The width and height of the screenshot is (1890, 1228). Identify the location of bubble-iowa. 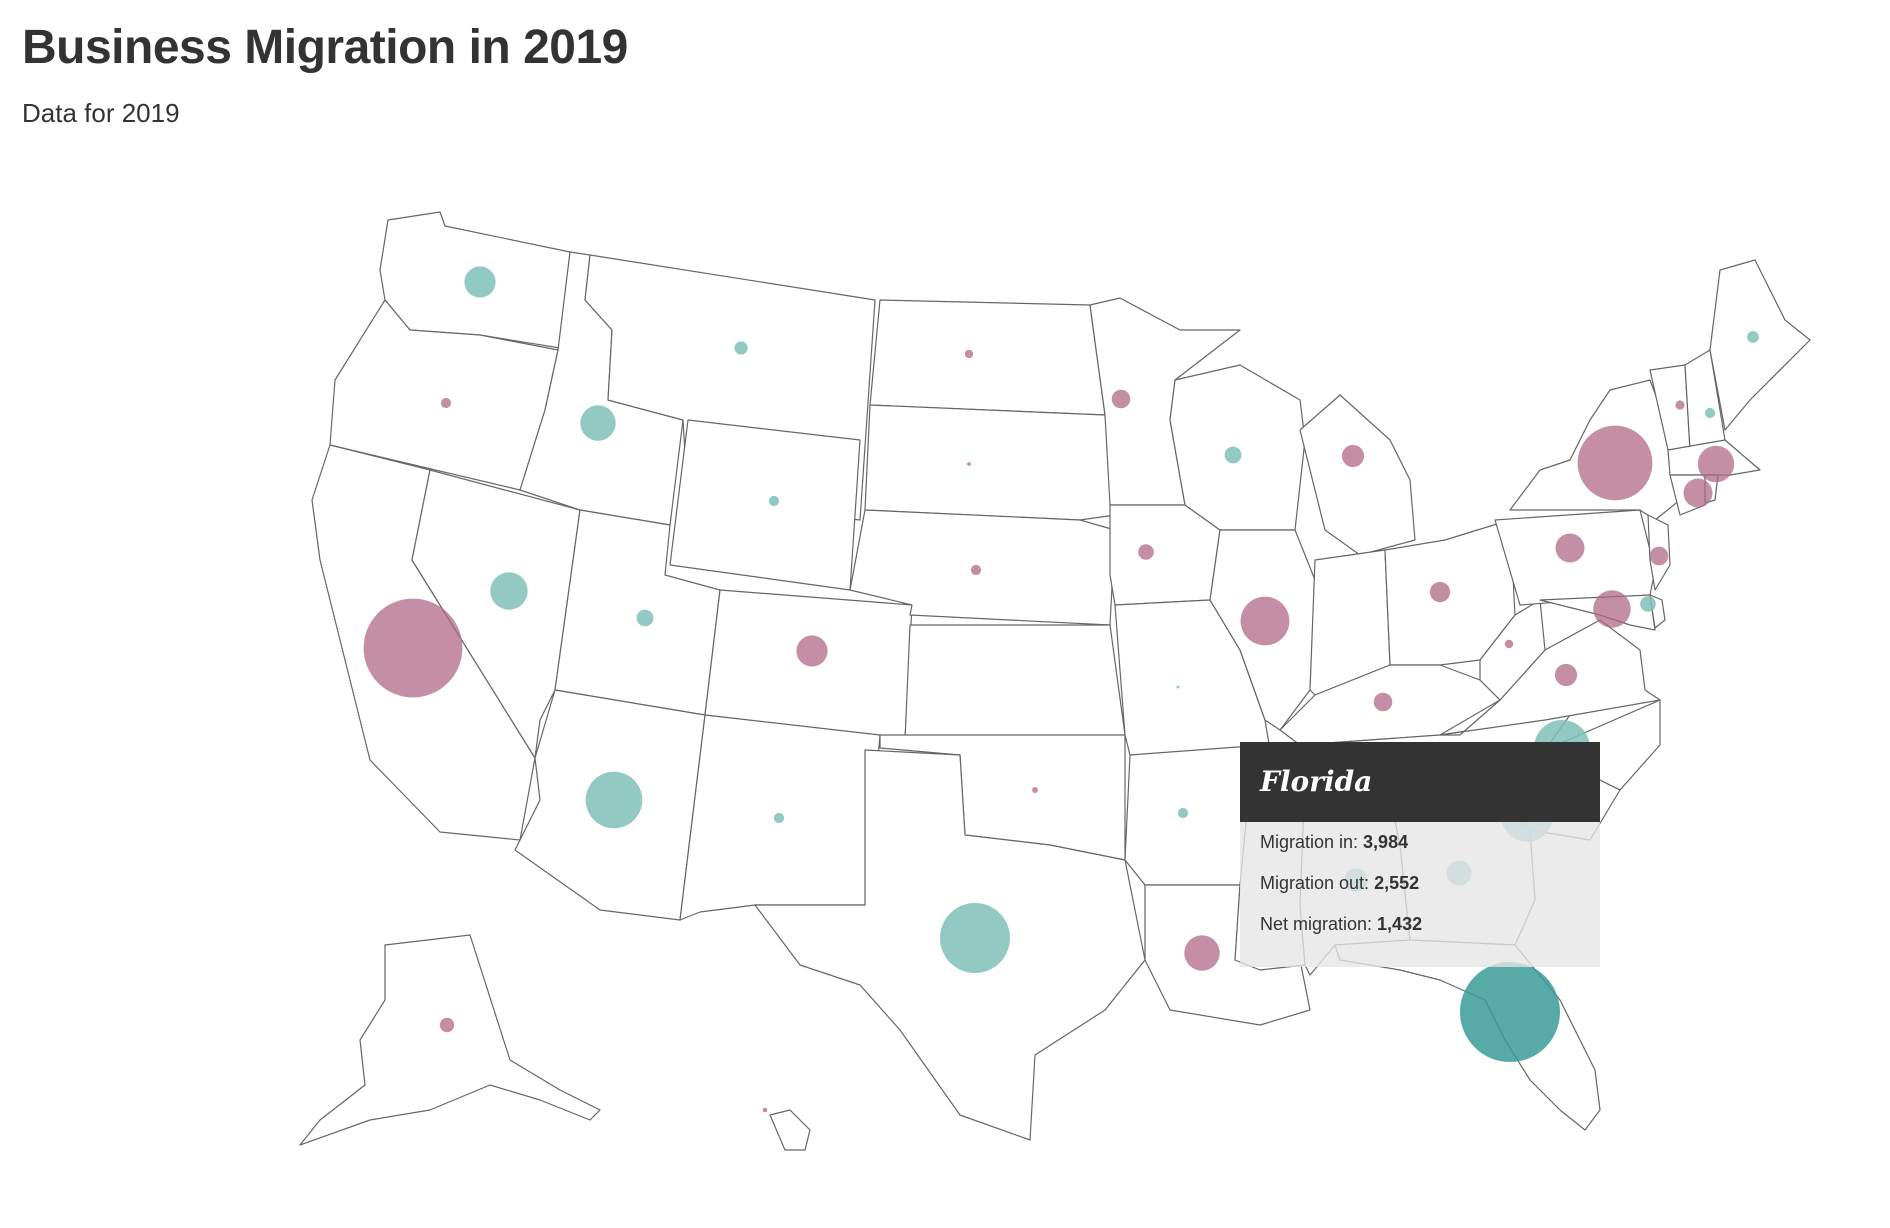
(1146, 552).